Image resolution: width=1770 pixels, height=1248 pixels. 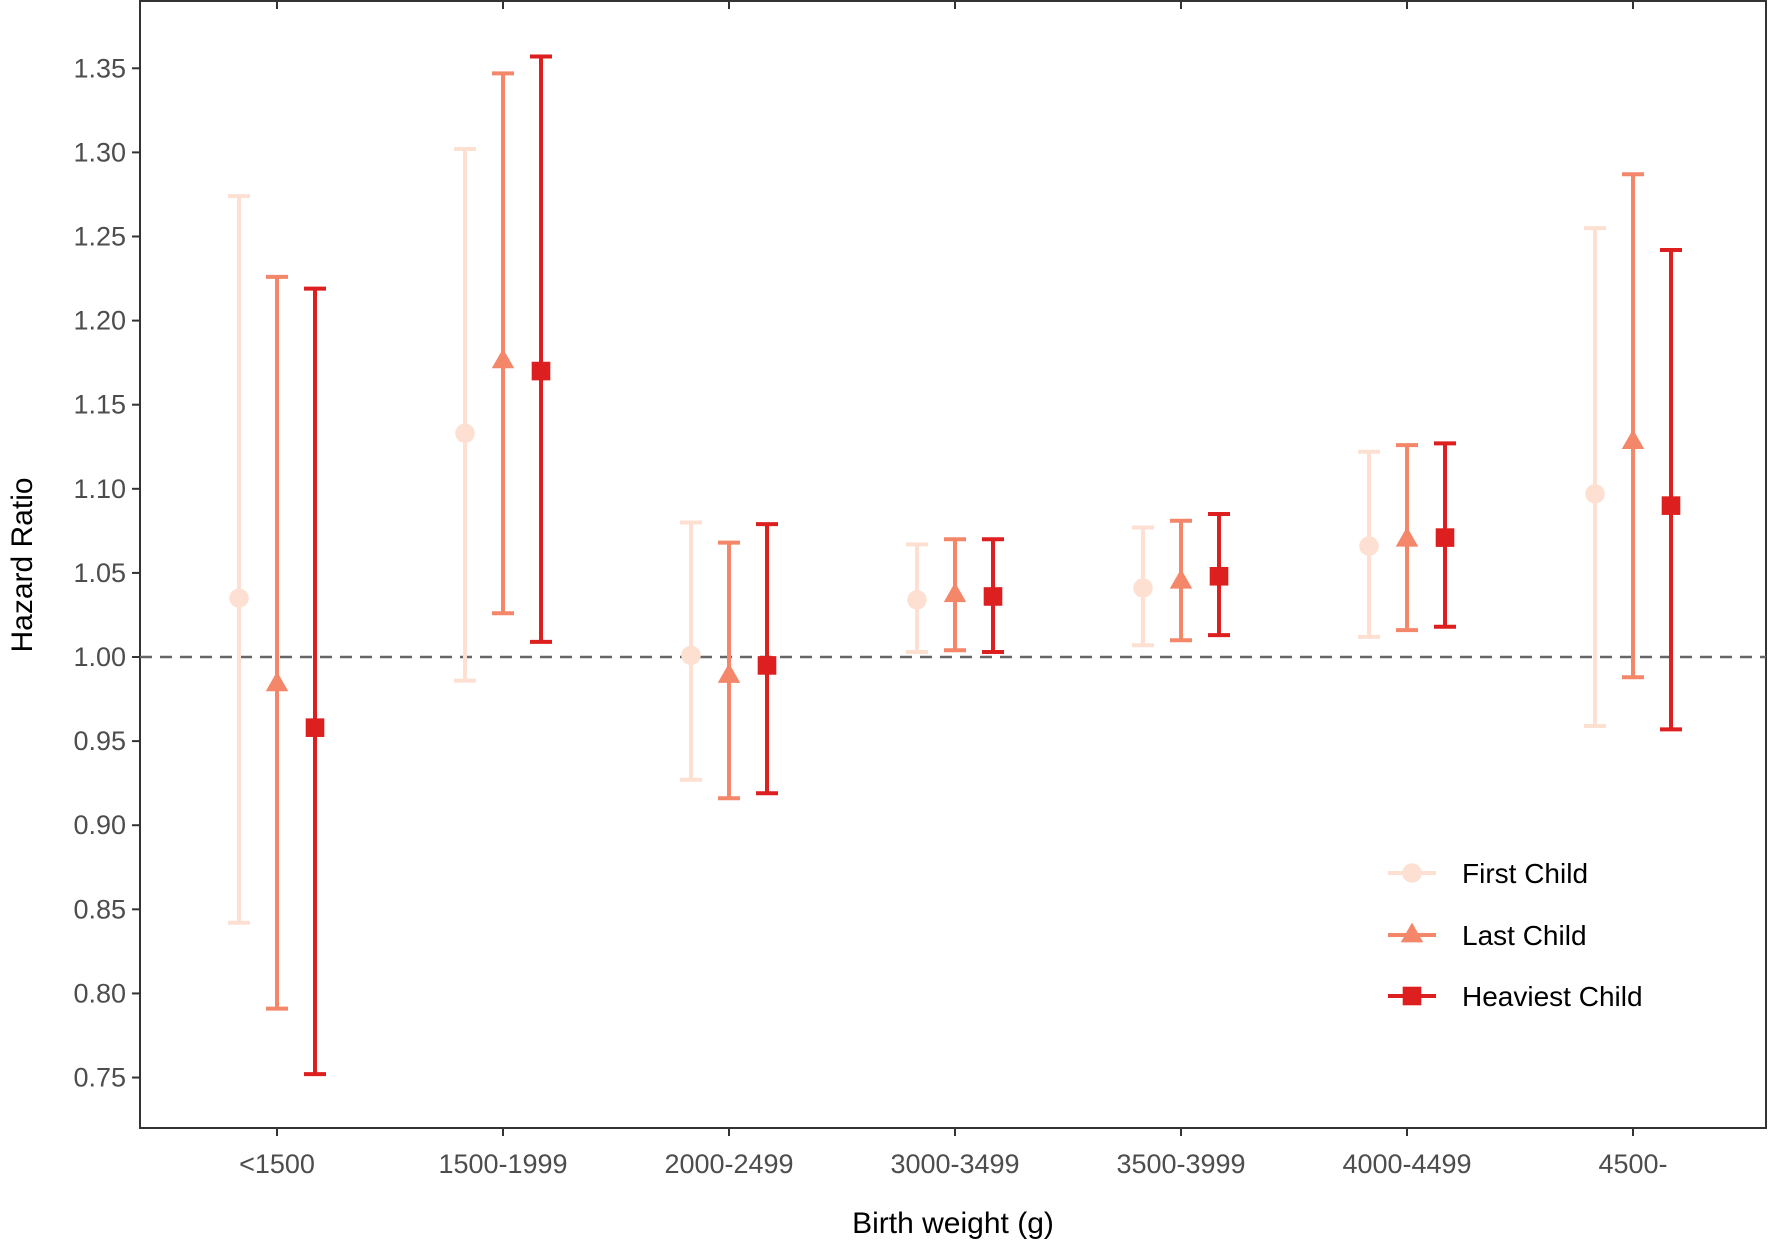 I want to click on x-axis-title: Birth weight (g), so click(x=953, y=1223).